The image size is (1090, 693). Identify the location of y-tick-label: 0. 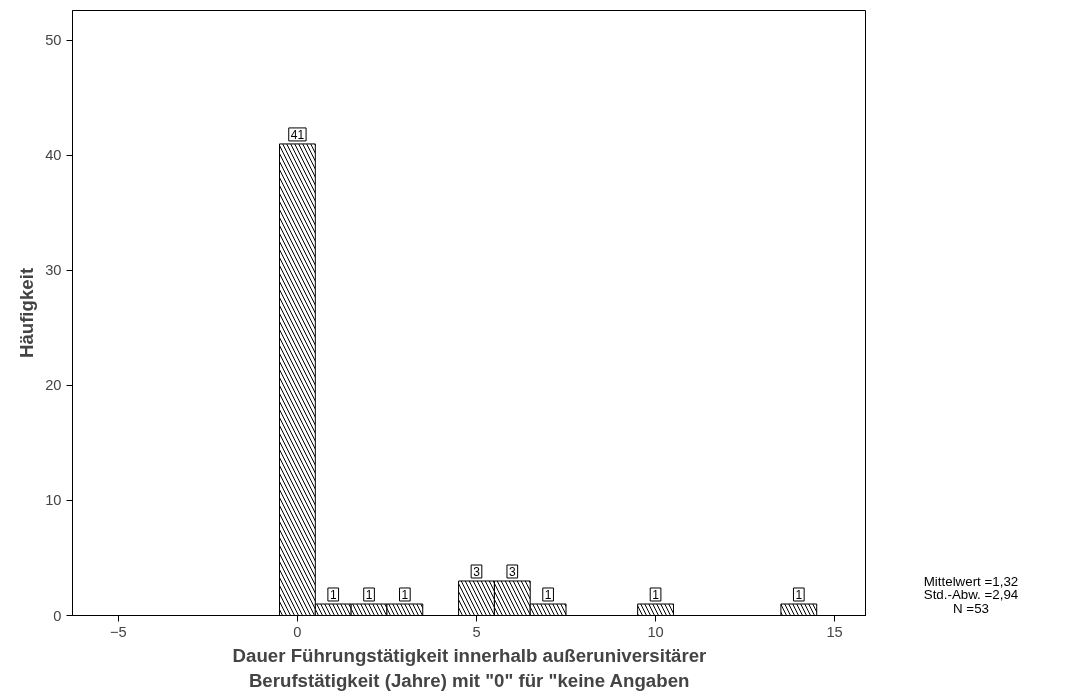
(57, 615).